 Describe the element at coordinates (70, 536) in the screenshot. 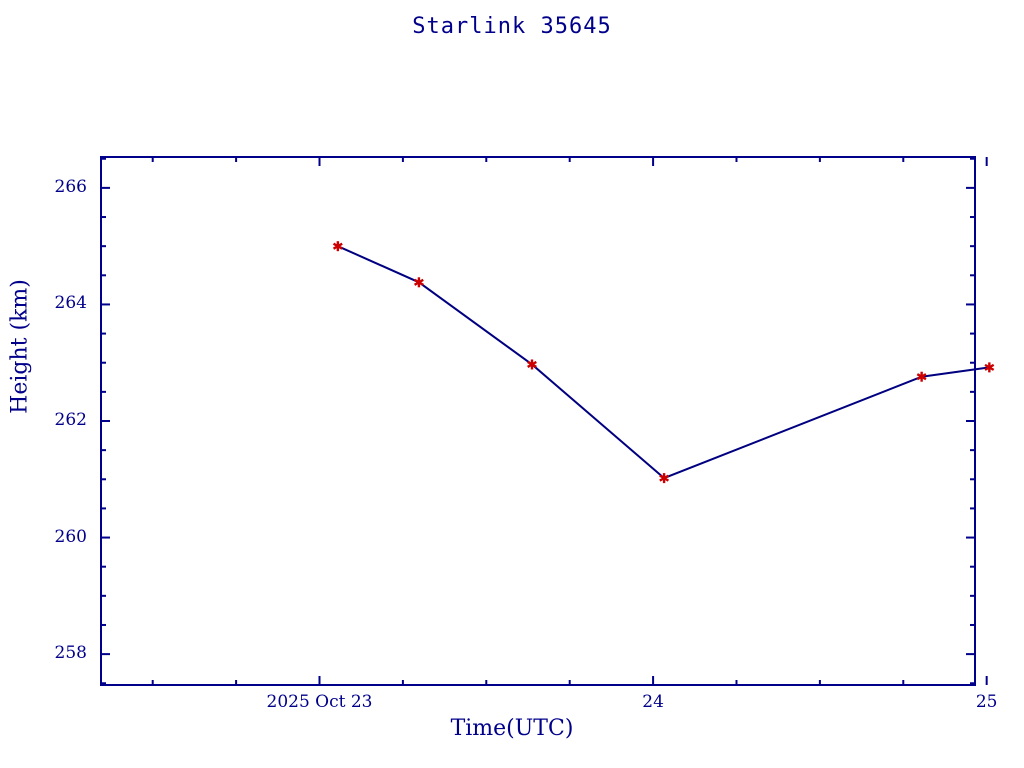

I see `y-tick-label: 260` at that location.